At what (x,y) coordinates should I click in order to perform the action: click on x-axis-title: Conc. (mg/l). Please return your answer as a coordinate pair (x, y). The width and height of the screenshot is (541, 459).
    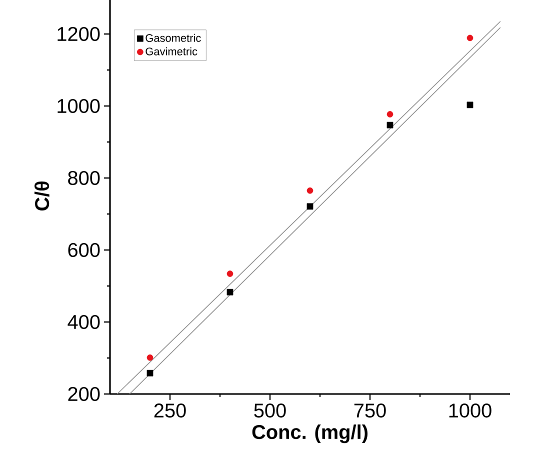
    Looking at the image, I should click on (310, 434).